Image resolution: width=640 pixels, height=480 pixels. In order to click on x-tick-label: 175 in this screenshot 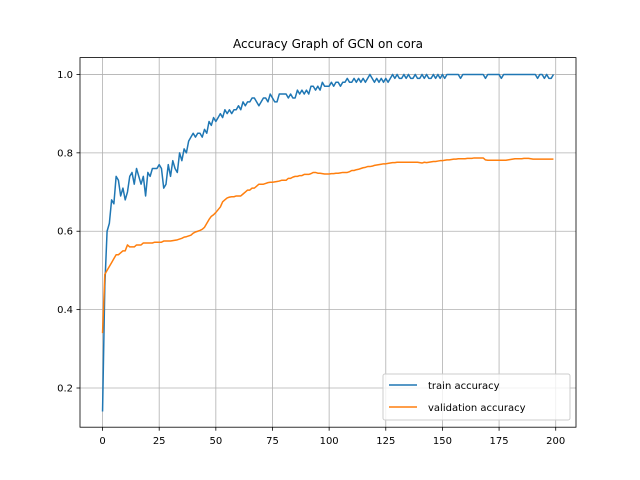, I will do `click(499, 441)`.